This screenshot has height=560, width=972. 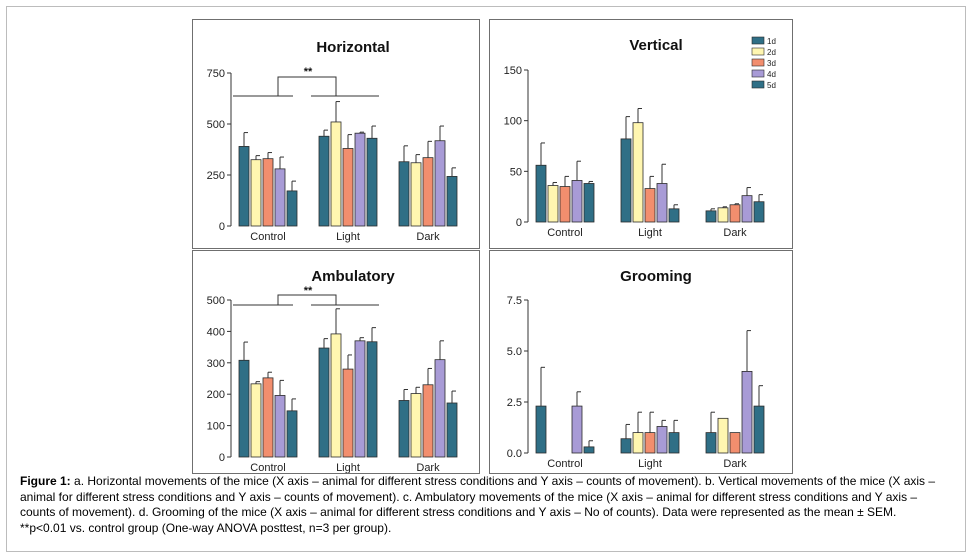 I want to click on ambulatory-y-tick-label: 300, so click(x=216, y=364).